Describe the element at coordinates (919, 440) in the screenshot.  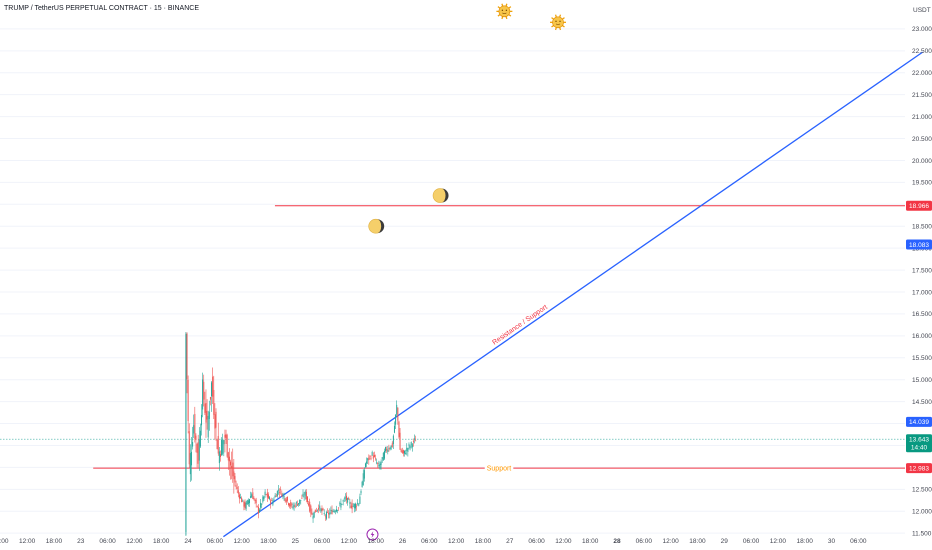
I see `price-tag-value: 13.643` at that location.